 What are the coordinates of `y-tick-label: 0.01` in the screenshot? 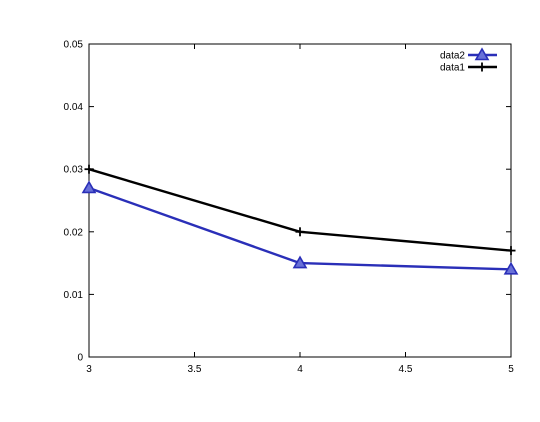 It's located at (74, 295).